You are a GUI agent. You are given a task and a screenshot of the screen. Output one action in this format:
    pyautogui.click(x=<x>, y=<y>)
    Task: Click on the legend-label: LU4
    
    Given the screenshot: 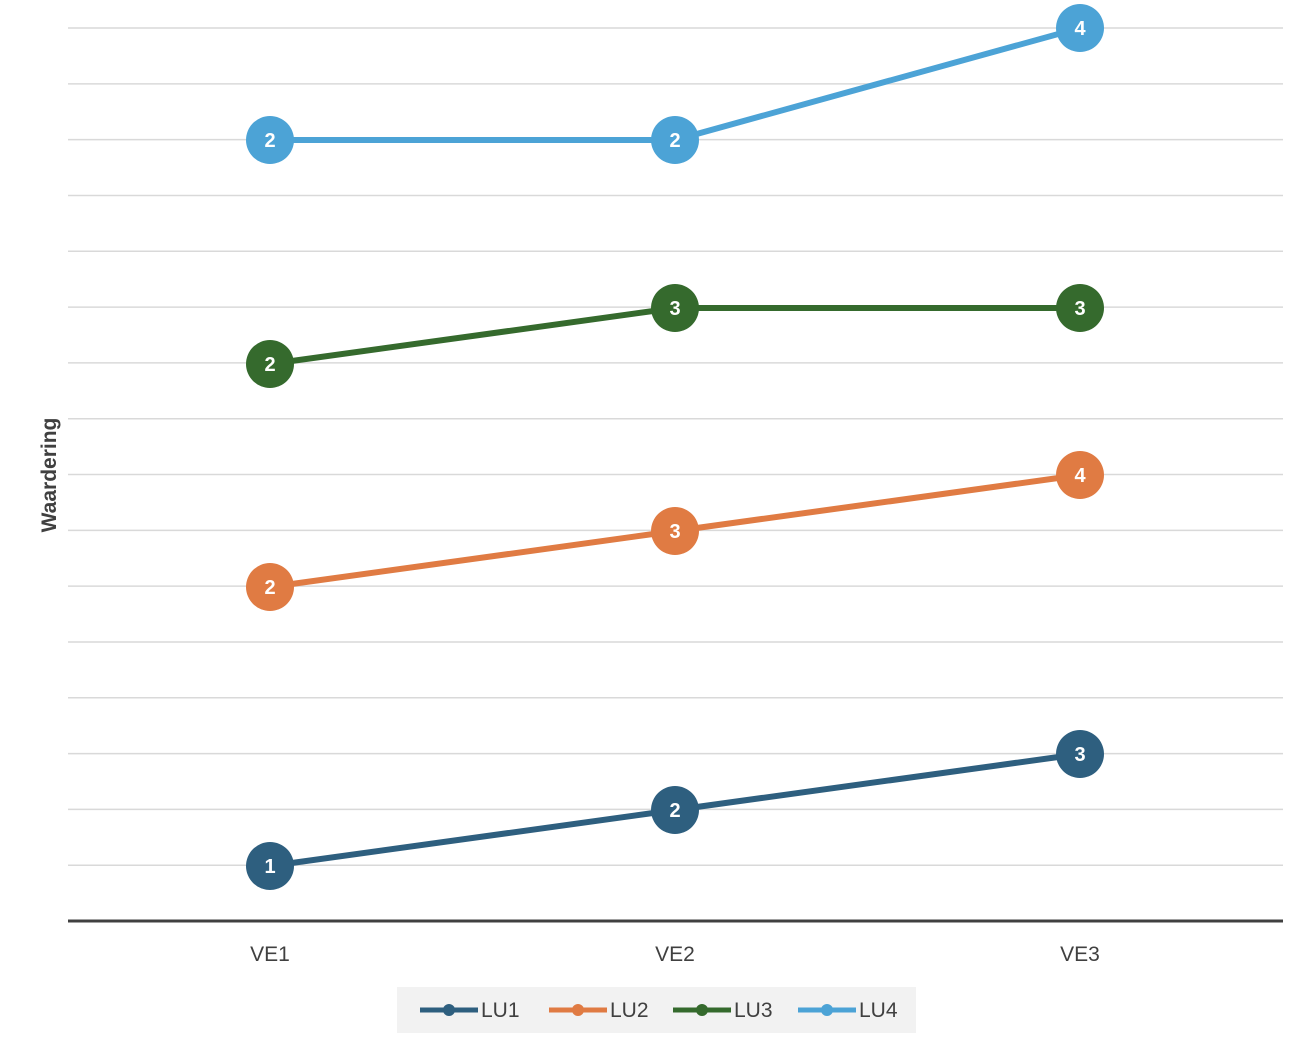 What is the action you would take?
    pyautogui.click(x=878, y=1010)
    